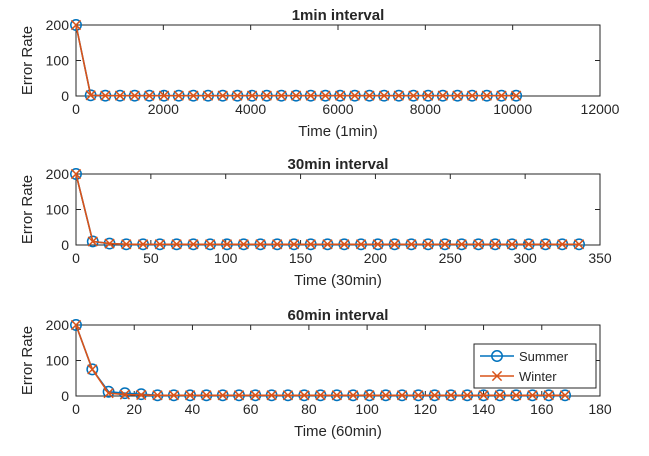 Image resolution: width=649 pixels, height=456 pixels. Describe the element at coordinates (226, 258) in the screenshot. I see `x-tick-label: 100` at that location.